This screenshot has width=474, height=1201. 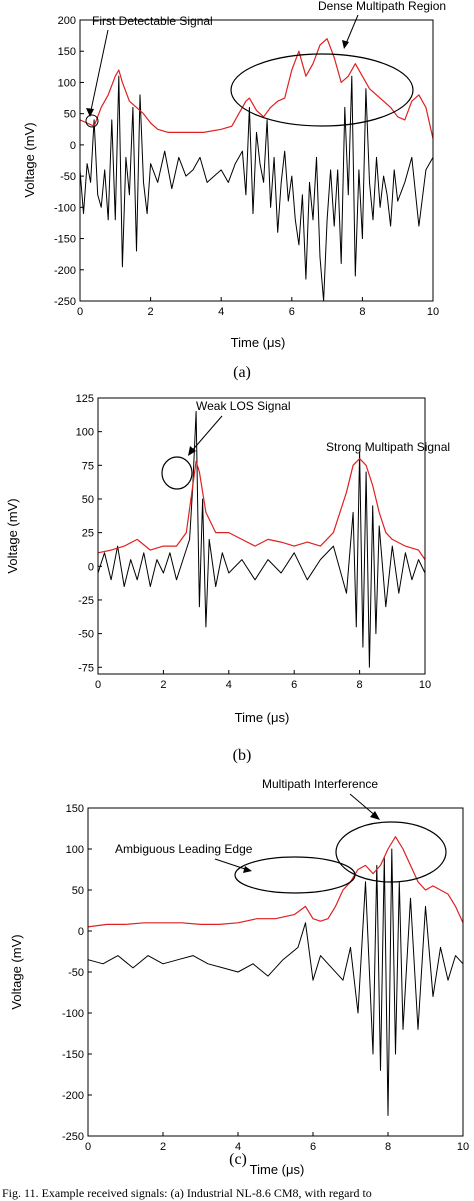 I want to click on y-tick-label: -75, so click(x=86, y=668).